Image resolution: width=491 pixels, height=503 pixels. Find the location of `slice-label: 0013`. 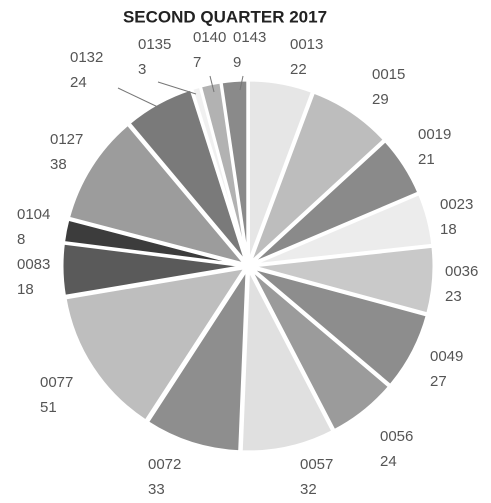

slice-label: 0013 is located at coordinates (306, 44).